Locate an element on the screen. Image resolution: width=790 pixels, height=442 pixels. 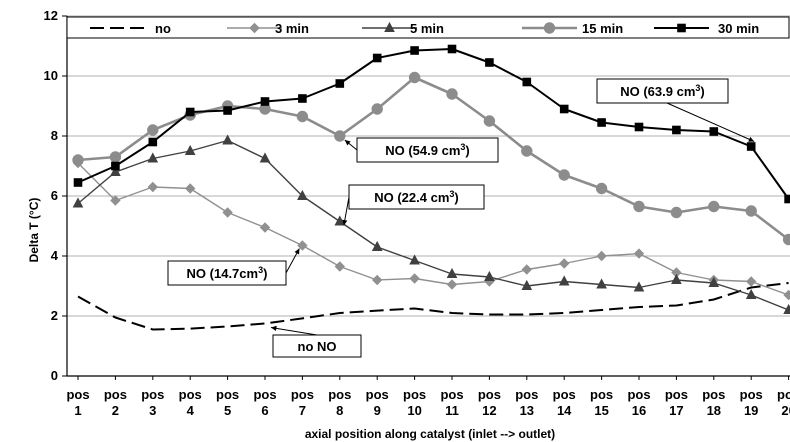
annotation-label: NO (54.9 cm3) is located at coordinates (421, 150).